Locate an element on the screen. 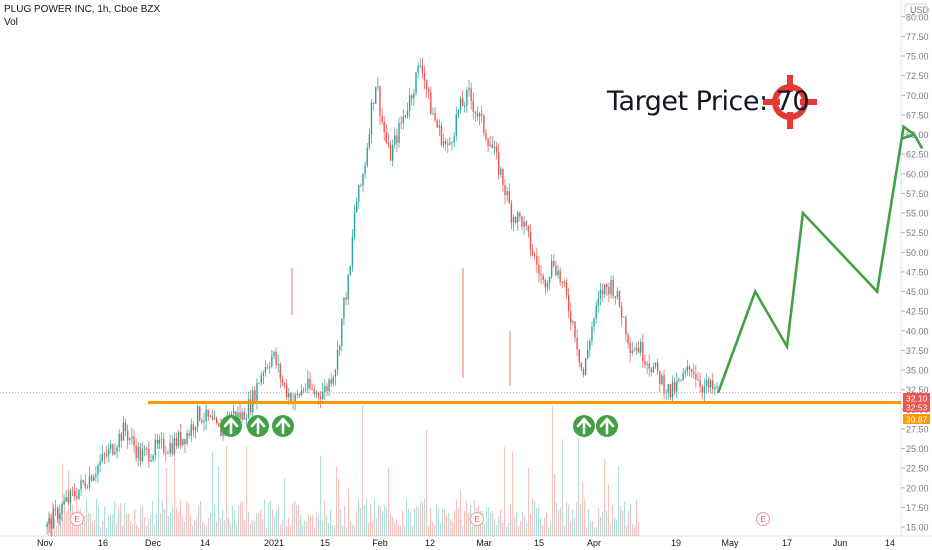 This screenshot has width=932, height=550. projection-path is located at coordinates (815, 259).